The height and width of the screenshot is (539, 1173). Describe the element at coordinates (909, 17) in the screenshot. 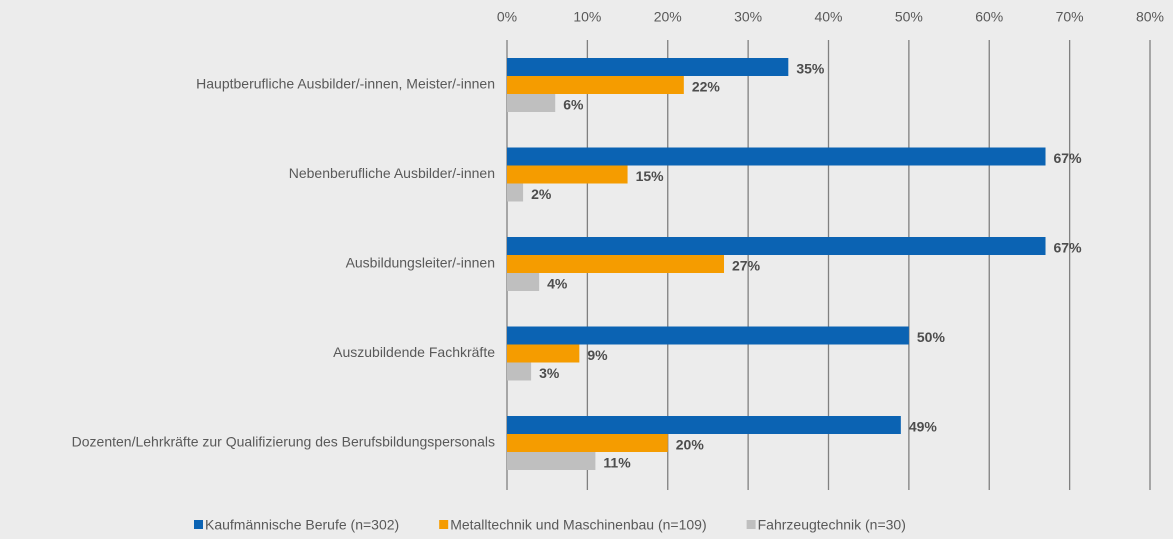

I see `x-tick-label: 50%` at that location.